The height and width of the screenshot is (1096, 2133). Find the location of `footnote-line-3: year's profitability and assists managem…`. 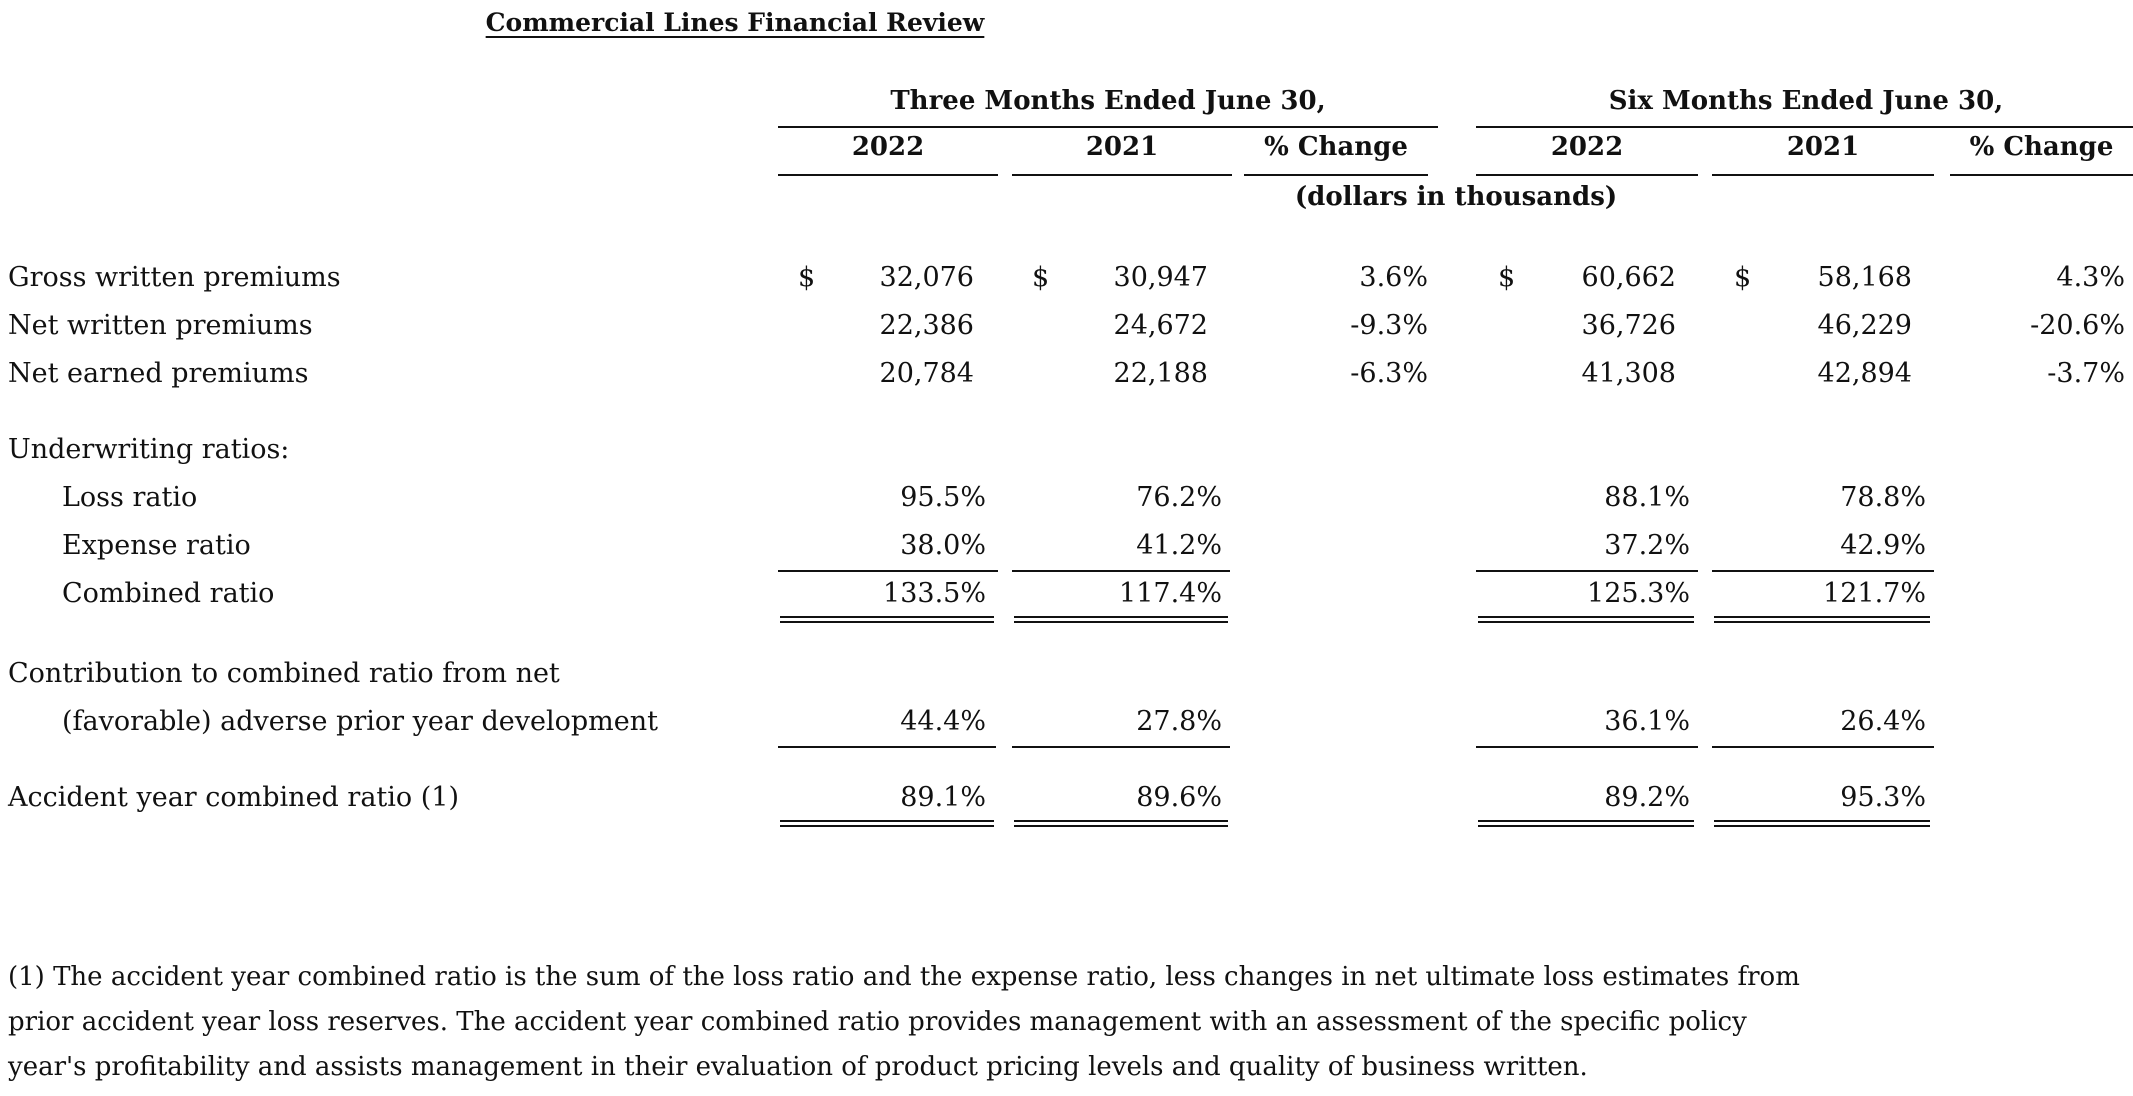

footnote-line-3: year's profitability and assists managem… is located at coordinates (798, 1067).